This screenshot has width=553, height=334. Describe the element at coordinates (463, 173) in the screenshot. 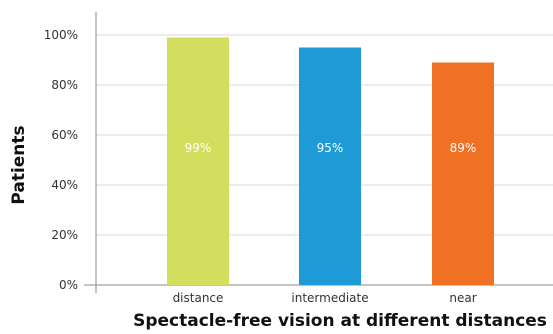

I see `bar-near` at that location.